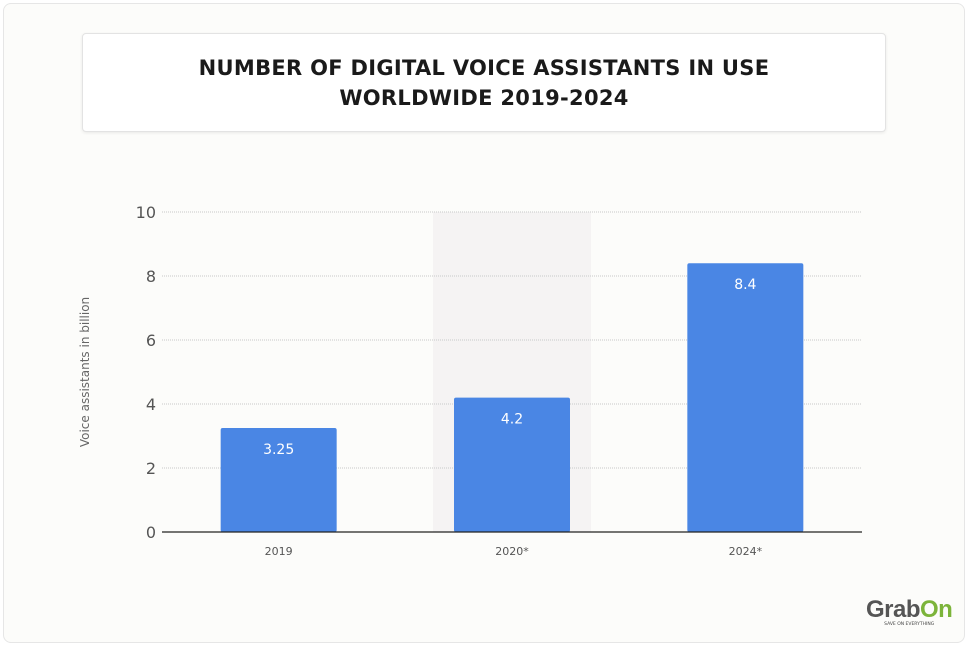  Describe the element at coordinates (512, 551) in the screenshot. I see `x-tick-label: 2020*` at that location.